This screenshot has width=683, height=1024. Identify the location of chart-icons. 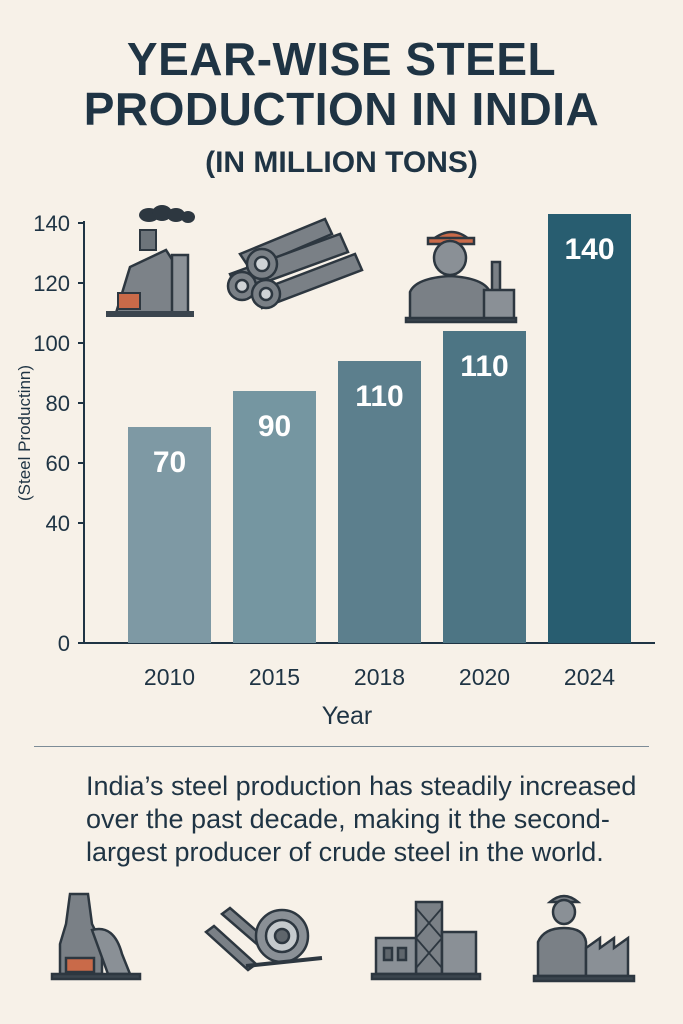
(312, 264).